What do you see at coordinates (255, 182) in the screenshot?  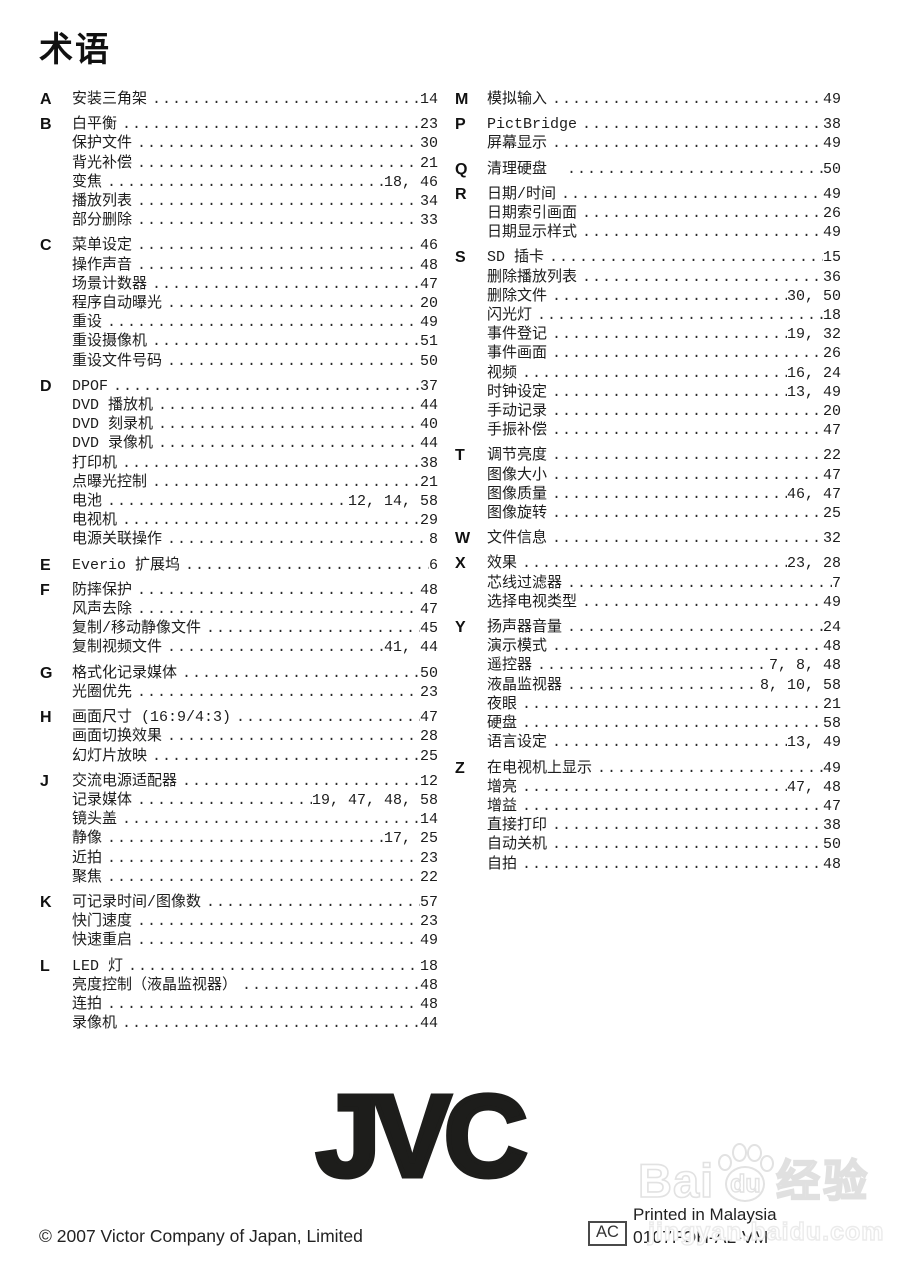 I see `index-entry: 变焦 18, 46` at bounding box center [255, 182].